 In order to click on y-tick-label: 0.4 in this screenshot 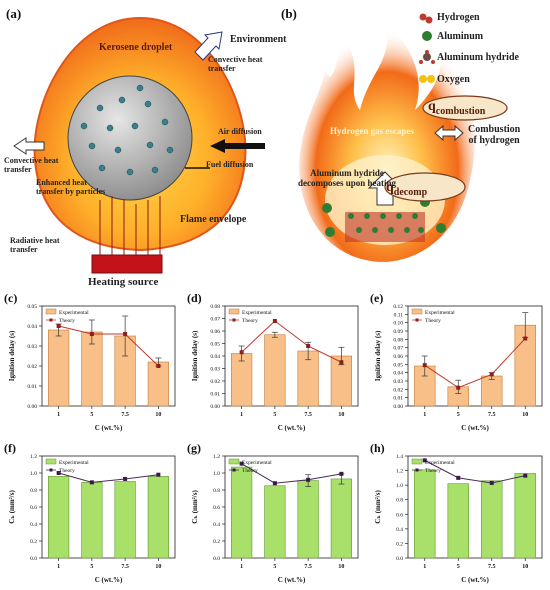, I will do `click(33, 525)`.